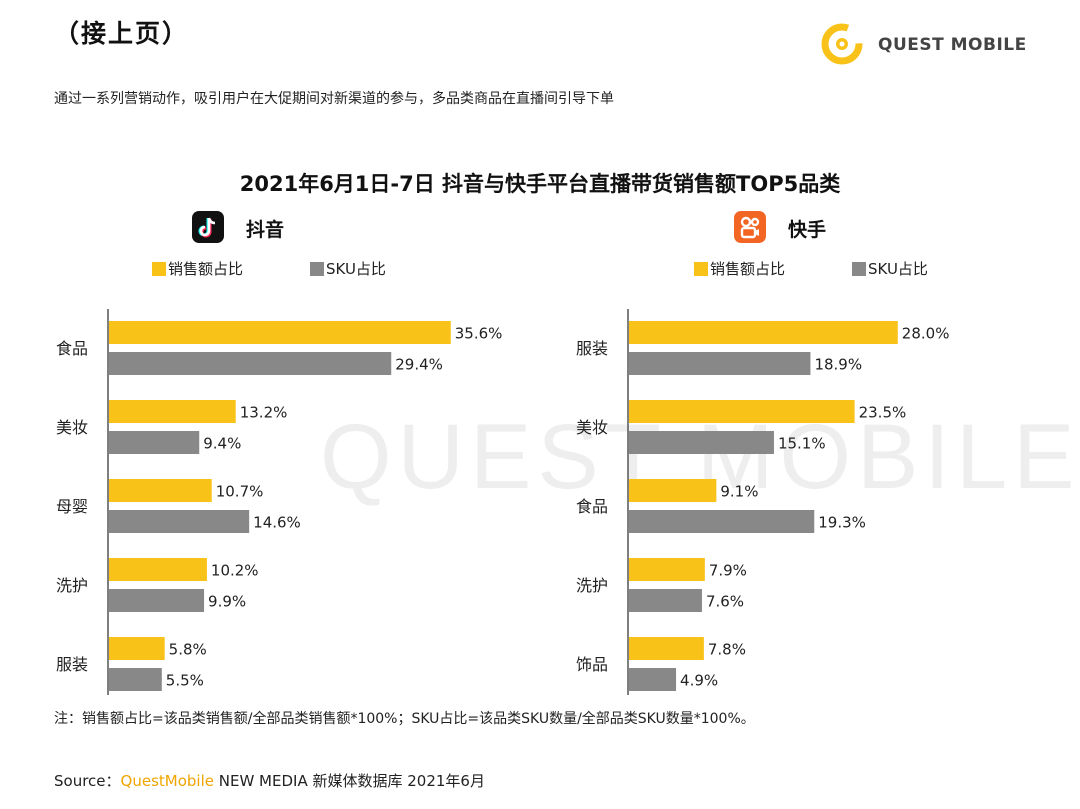 This screenshot has width=1080, height=809. Describe the element at coordinates (167, 781) in the screenshot. I see `source-brand: QuestMobile` at that location.